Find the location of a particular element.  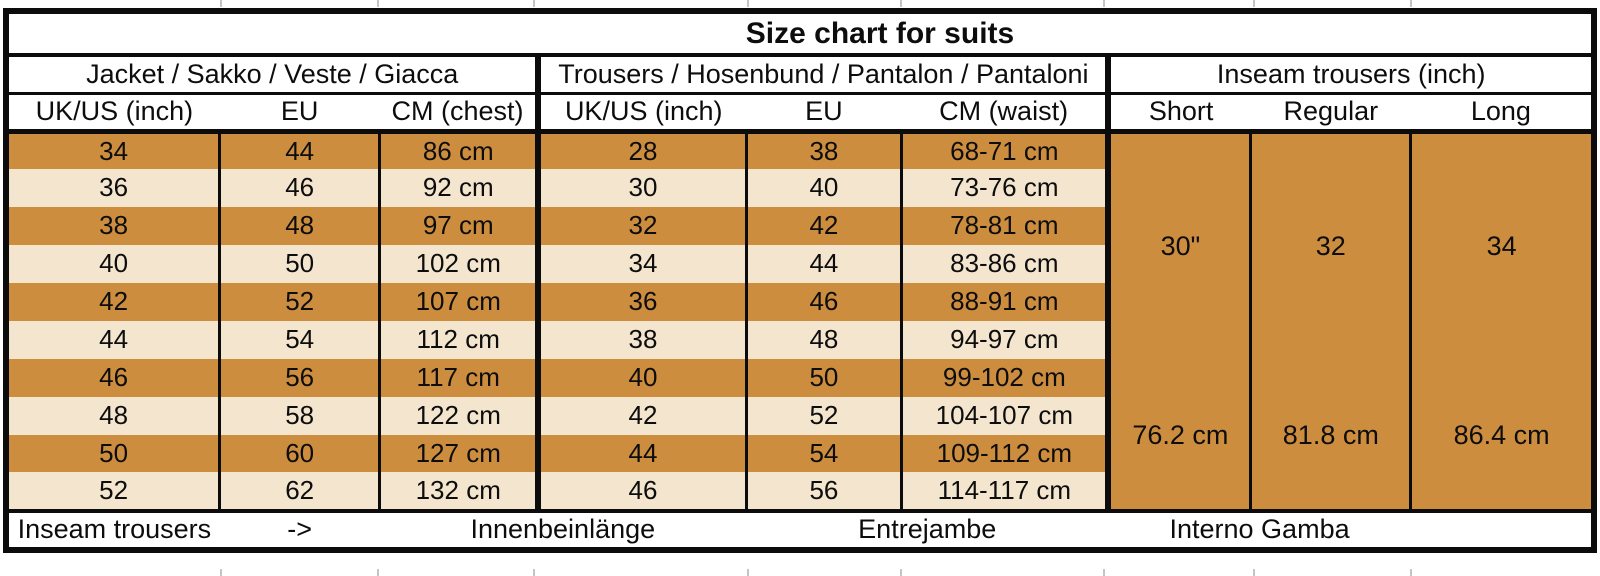

jacket-eu-cell: 52 is located at coordinates (299, 301).